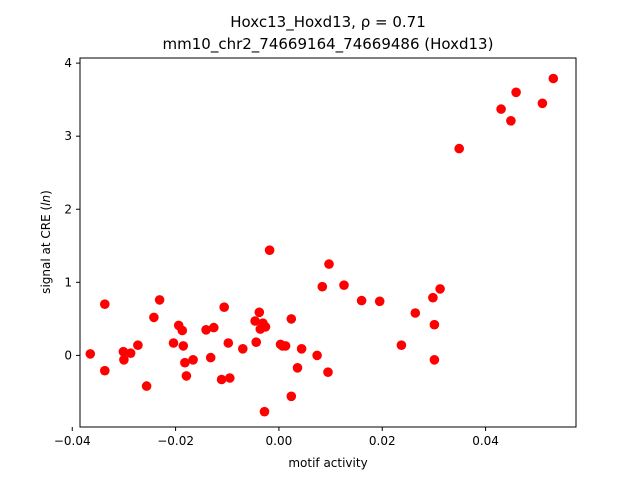  Describe the element at coordinates (68, 209) in the screenshot. I see `y-tick-label: 2` at that location.